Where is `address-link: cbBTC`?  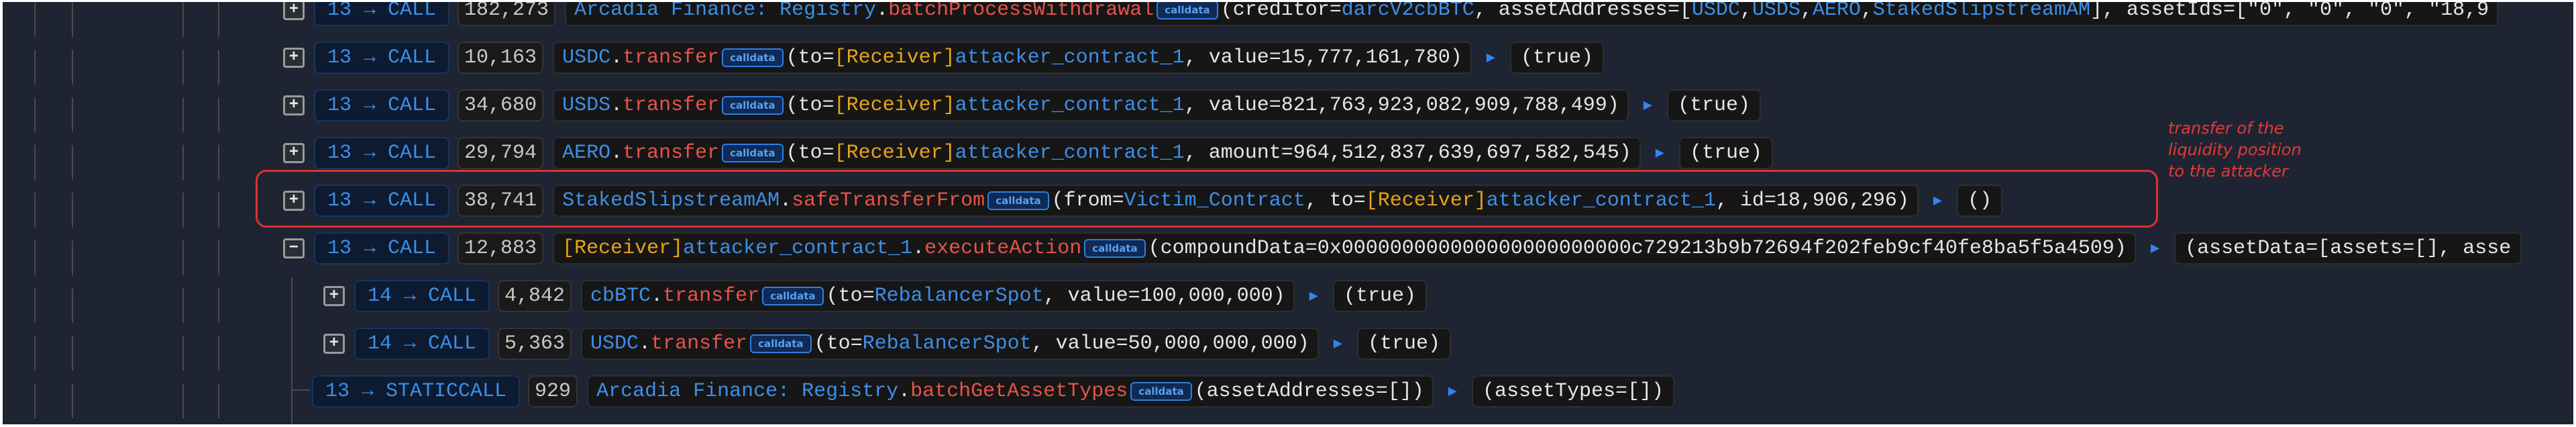 address-link: cbBTC is located at coordinates (620, 296).